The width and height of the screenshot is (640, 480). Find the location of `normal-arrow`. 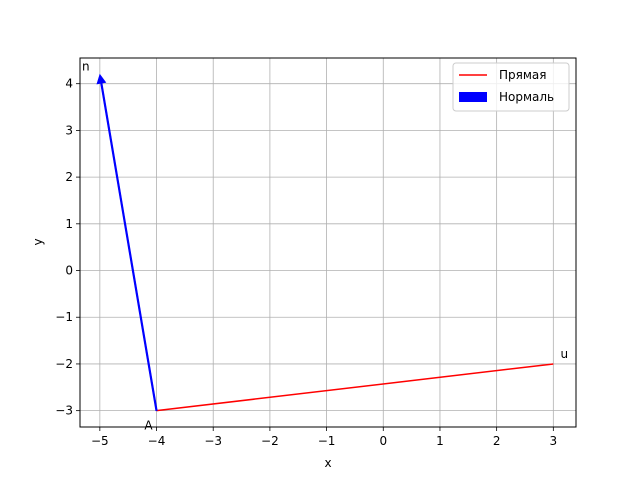

normal-arrow is located at coordinates (127, 242).